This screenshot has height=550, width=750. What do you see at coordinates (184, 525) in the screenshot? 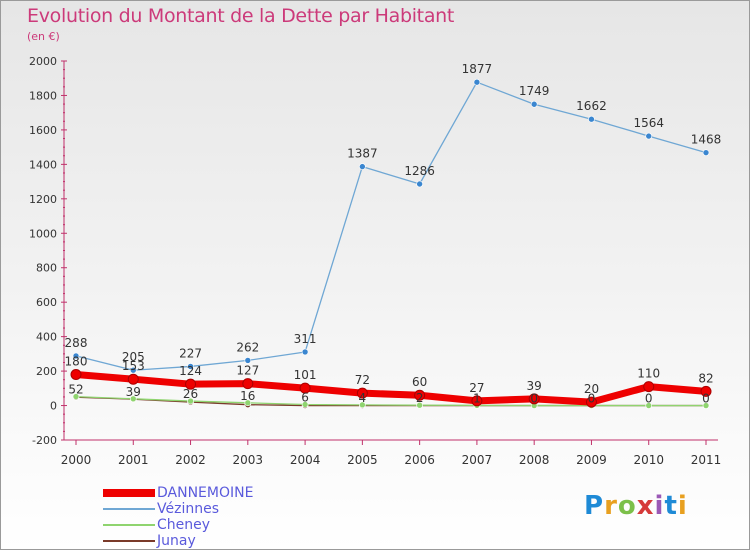
I see `legend-label: Cheney` at bounding box center [184, 525].